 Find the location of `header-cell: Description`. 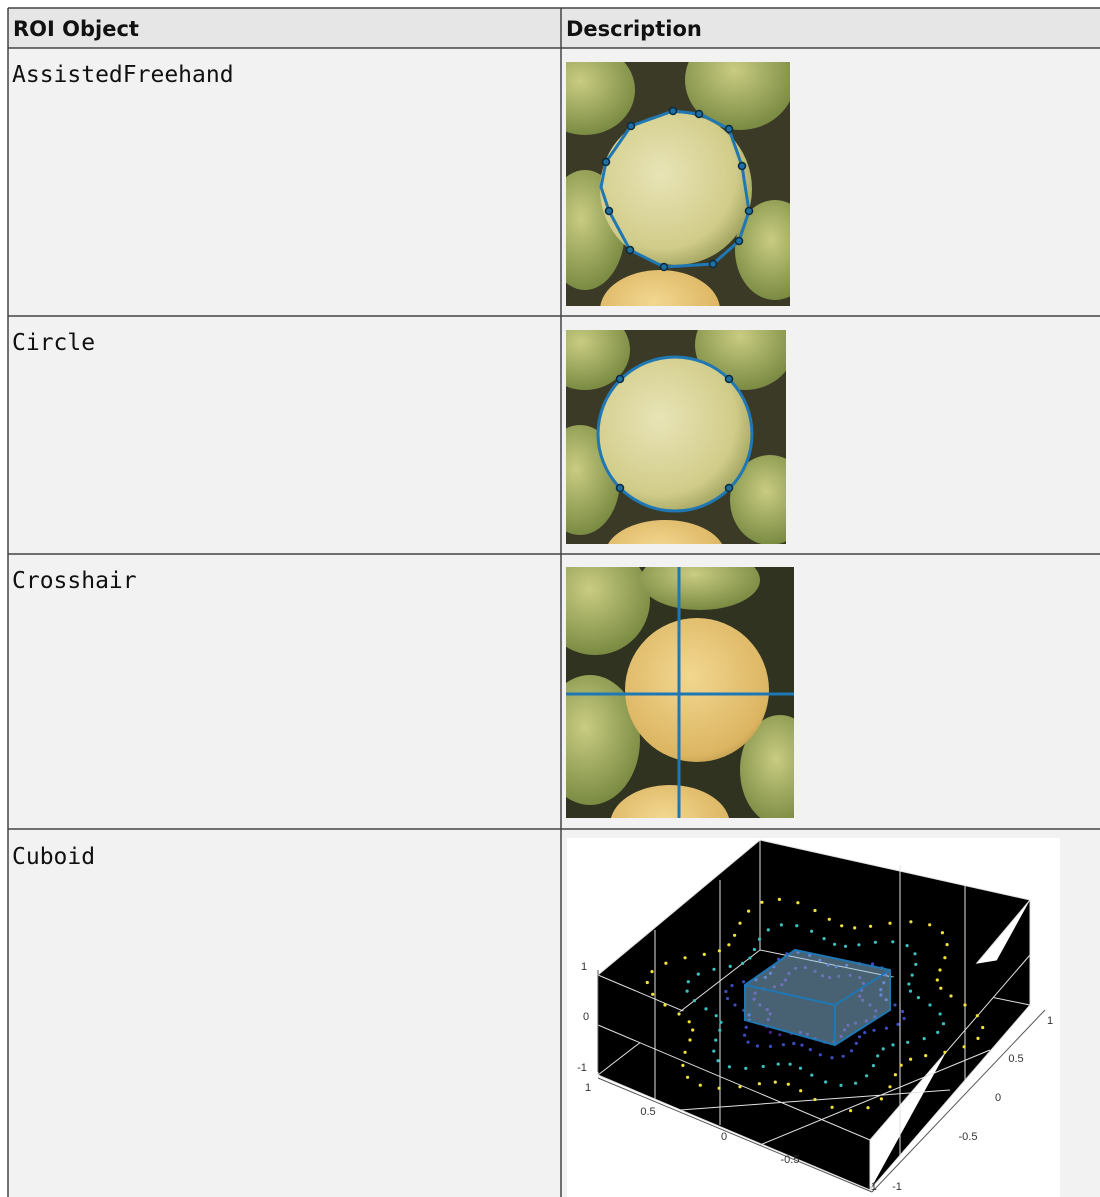

header-cell: Description is located at coordinates (634, 29).